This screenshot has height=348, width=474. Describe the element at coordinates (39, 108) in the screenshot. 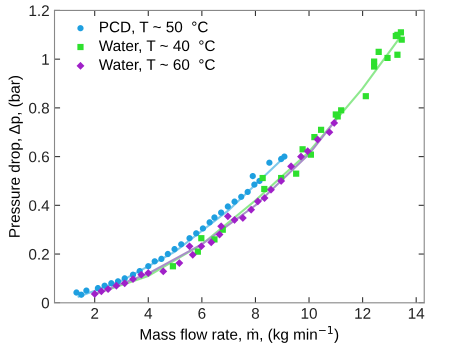

I see `y-tick-label: 0.8` at that location.